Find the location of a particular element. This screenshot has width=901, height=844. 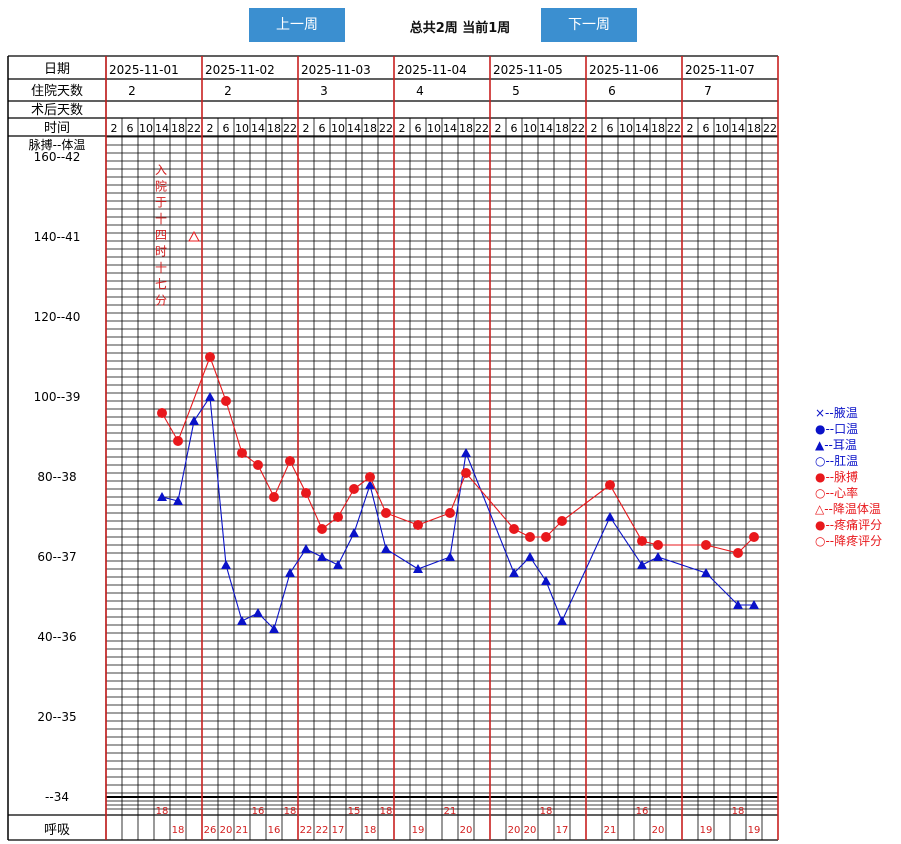

respiration-value: 15 is located at coordinates (354, 811).